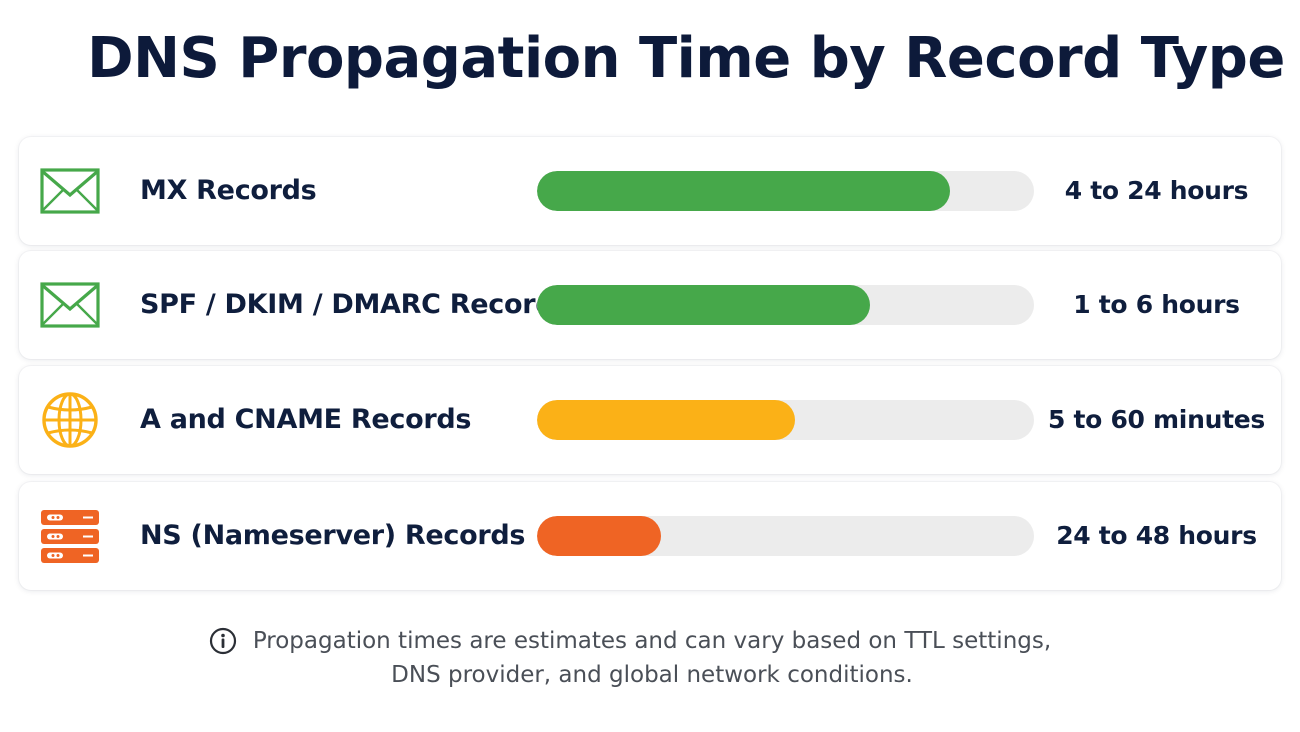 The height and width of the screenshot is (732, 1300). Describe the element at coordinates (228, 190) in the screenshot. I see `category-label: MX Records` at that location.